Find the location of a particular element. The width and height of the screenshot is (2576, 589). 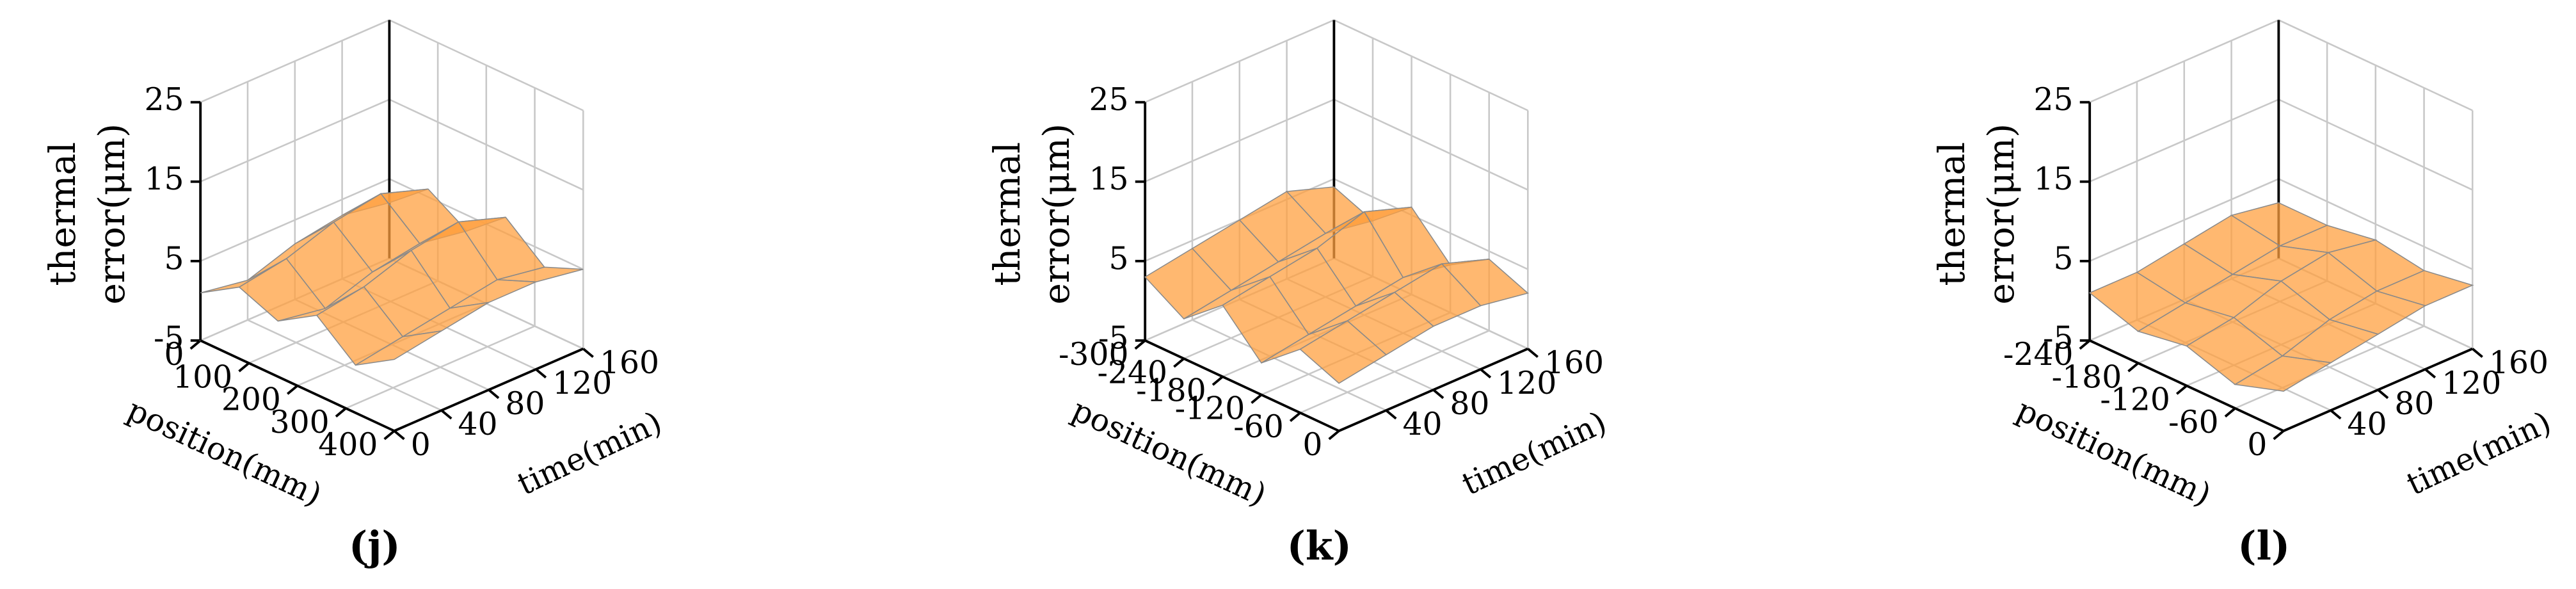

panel-label: (k) is located at coordinates (1319, 546).